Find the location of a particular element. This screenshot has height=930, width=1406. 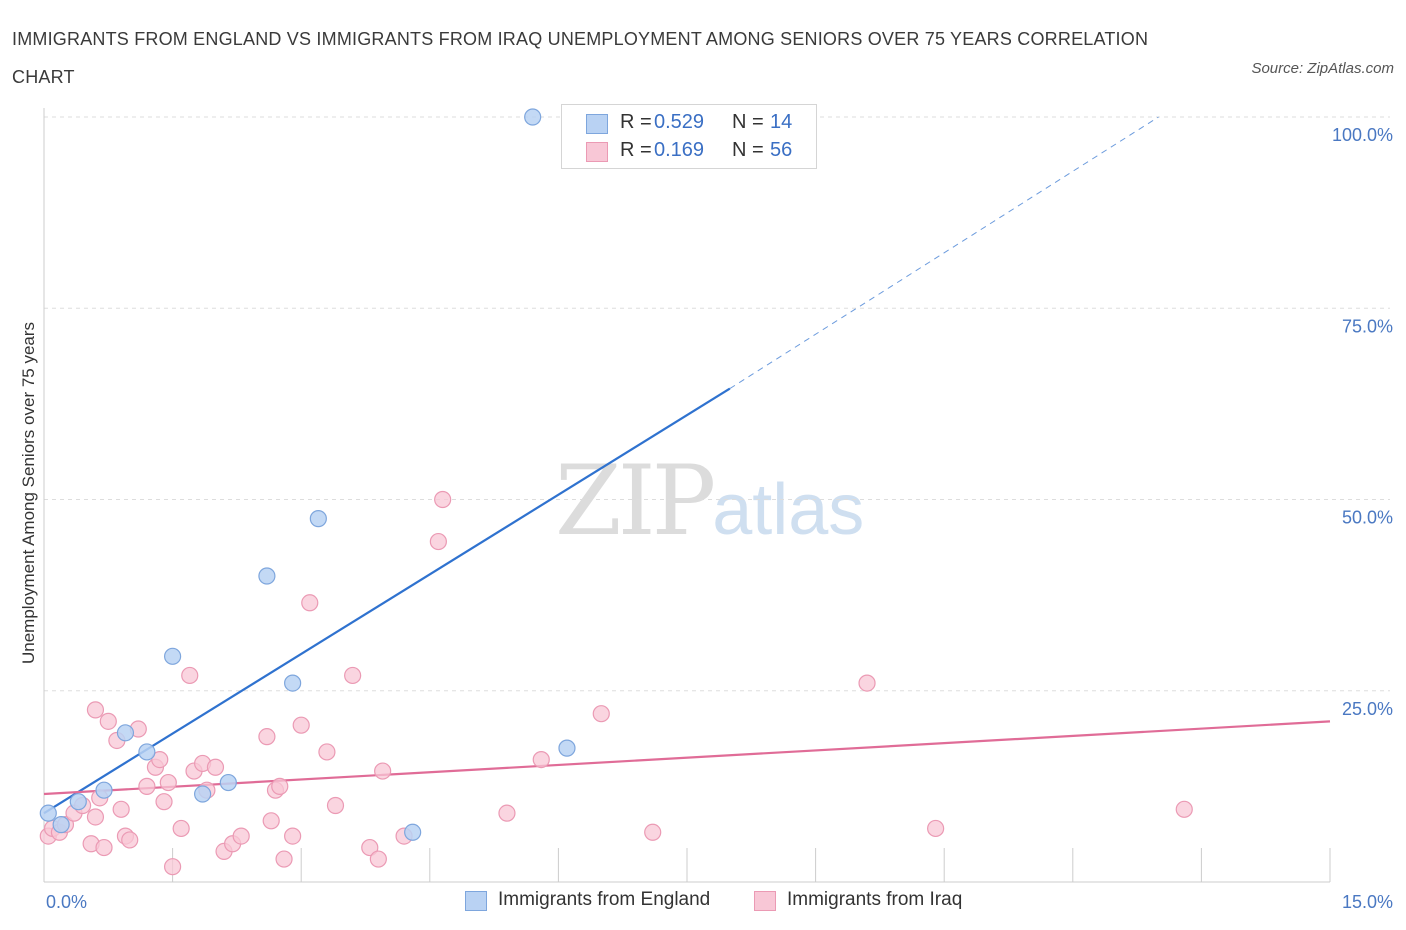

iraq-n-value: 56 is located at coordinates (781, 150).